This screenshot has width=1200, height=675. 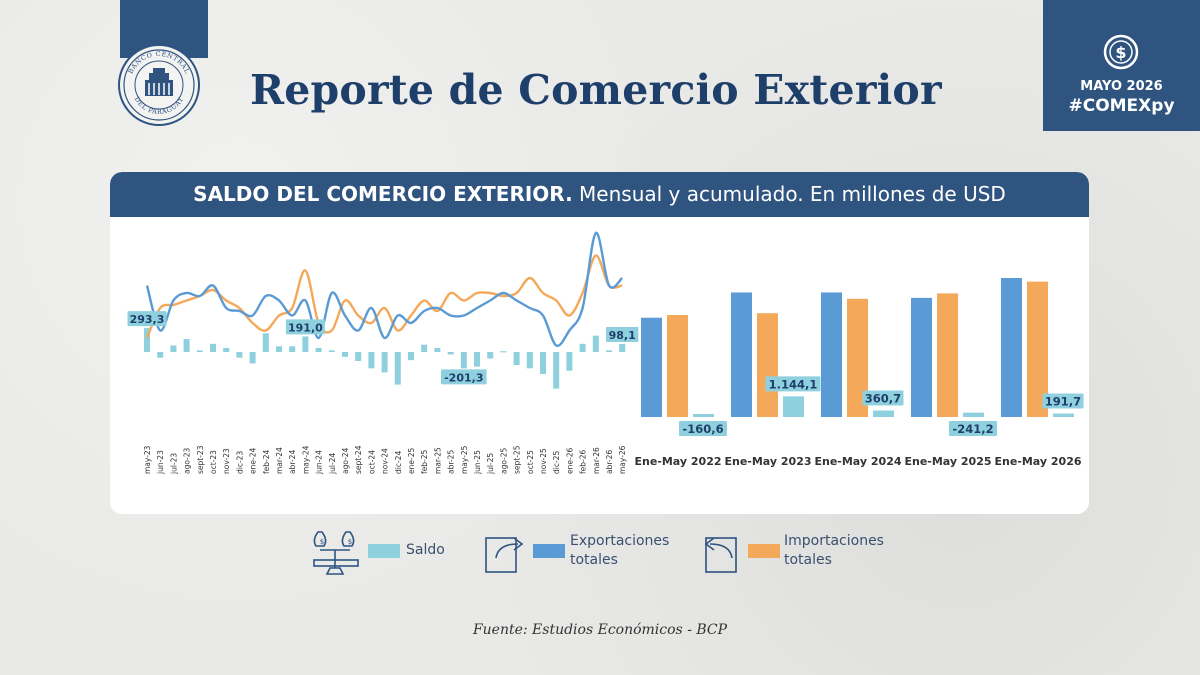 I want to click on bank-building-icon: BANCO CENTRAL DEL PARAGUAY, so click(x=159, y=85).